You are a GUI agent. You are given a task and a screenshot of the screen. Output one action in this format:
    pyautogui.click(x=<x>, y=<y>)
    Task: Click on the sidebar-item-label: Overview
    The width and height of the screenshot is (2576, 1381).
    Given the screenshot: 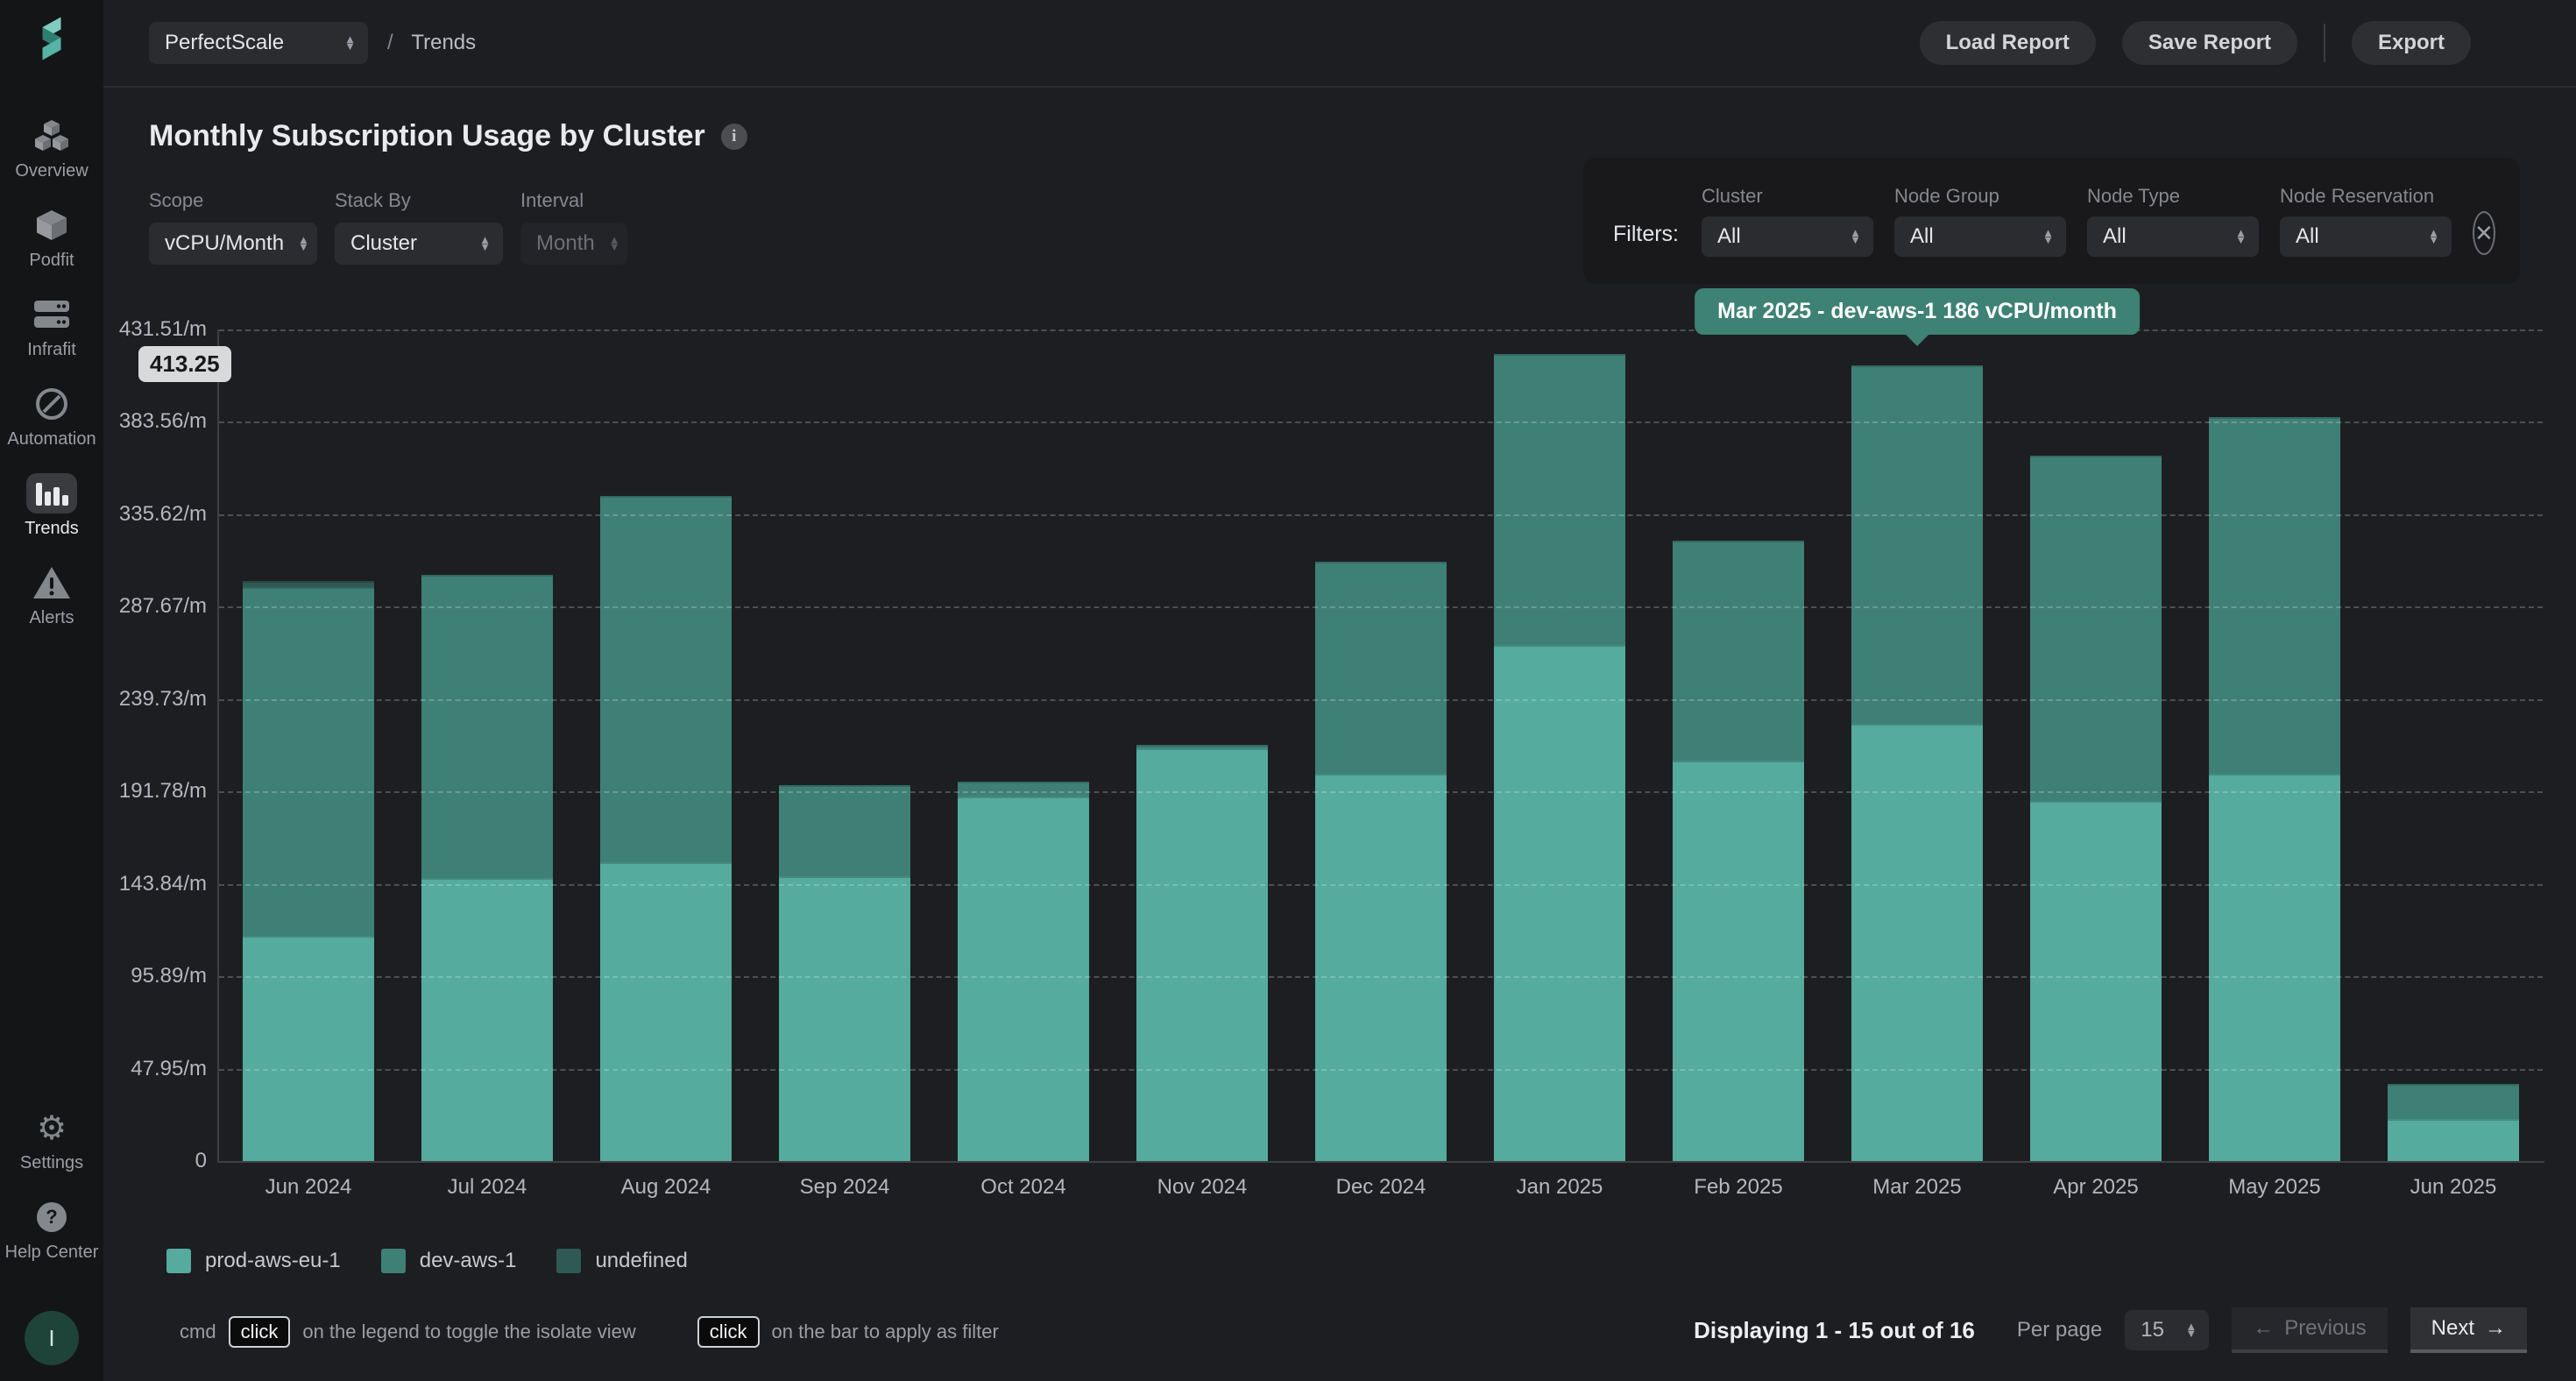 What is the action you would take?
    pyautogui.click(x=51, y=171)
    